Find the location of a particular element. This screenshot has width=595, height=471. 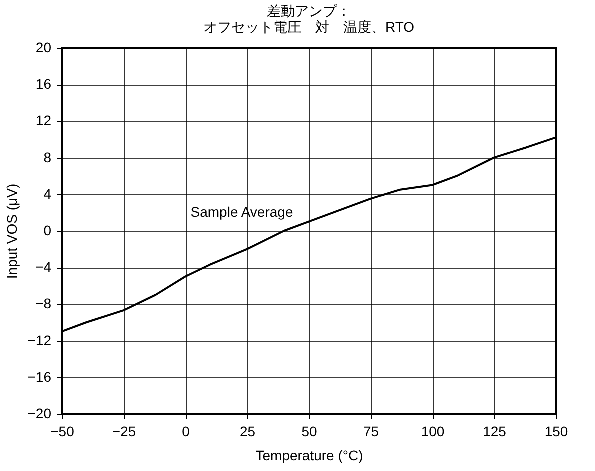

y-tick-label: 20 is located at coordinates (44, 48).